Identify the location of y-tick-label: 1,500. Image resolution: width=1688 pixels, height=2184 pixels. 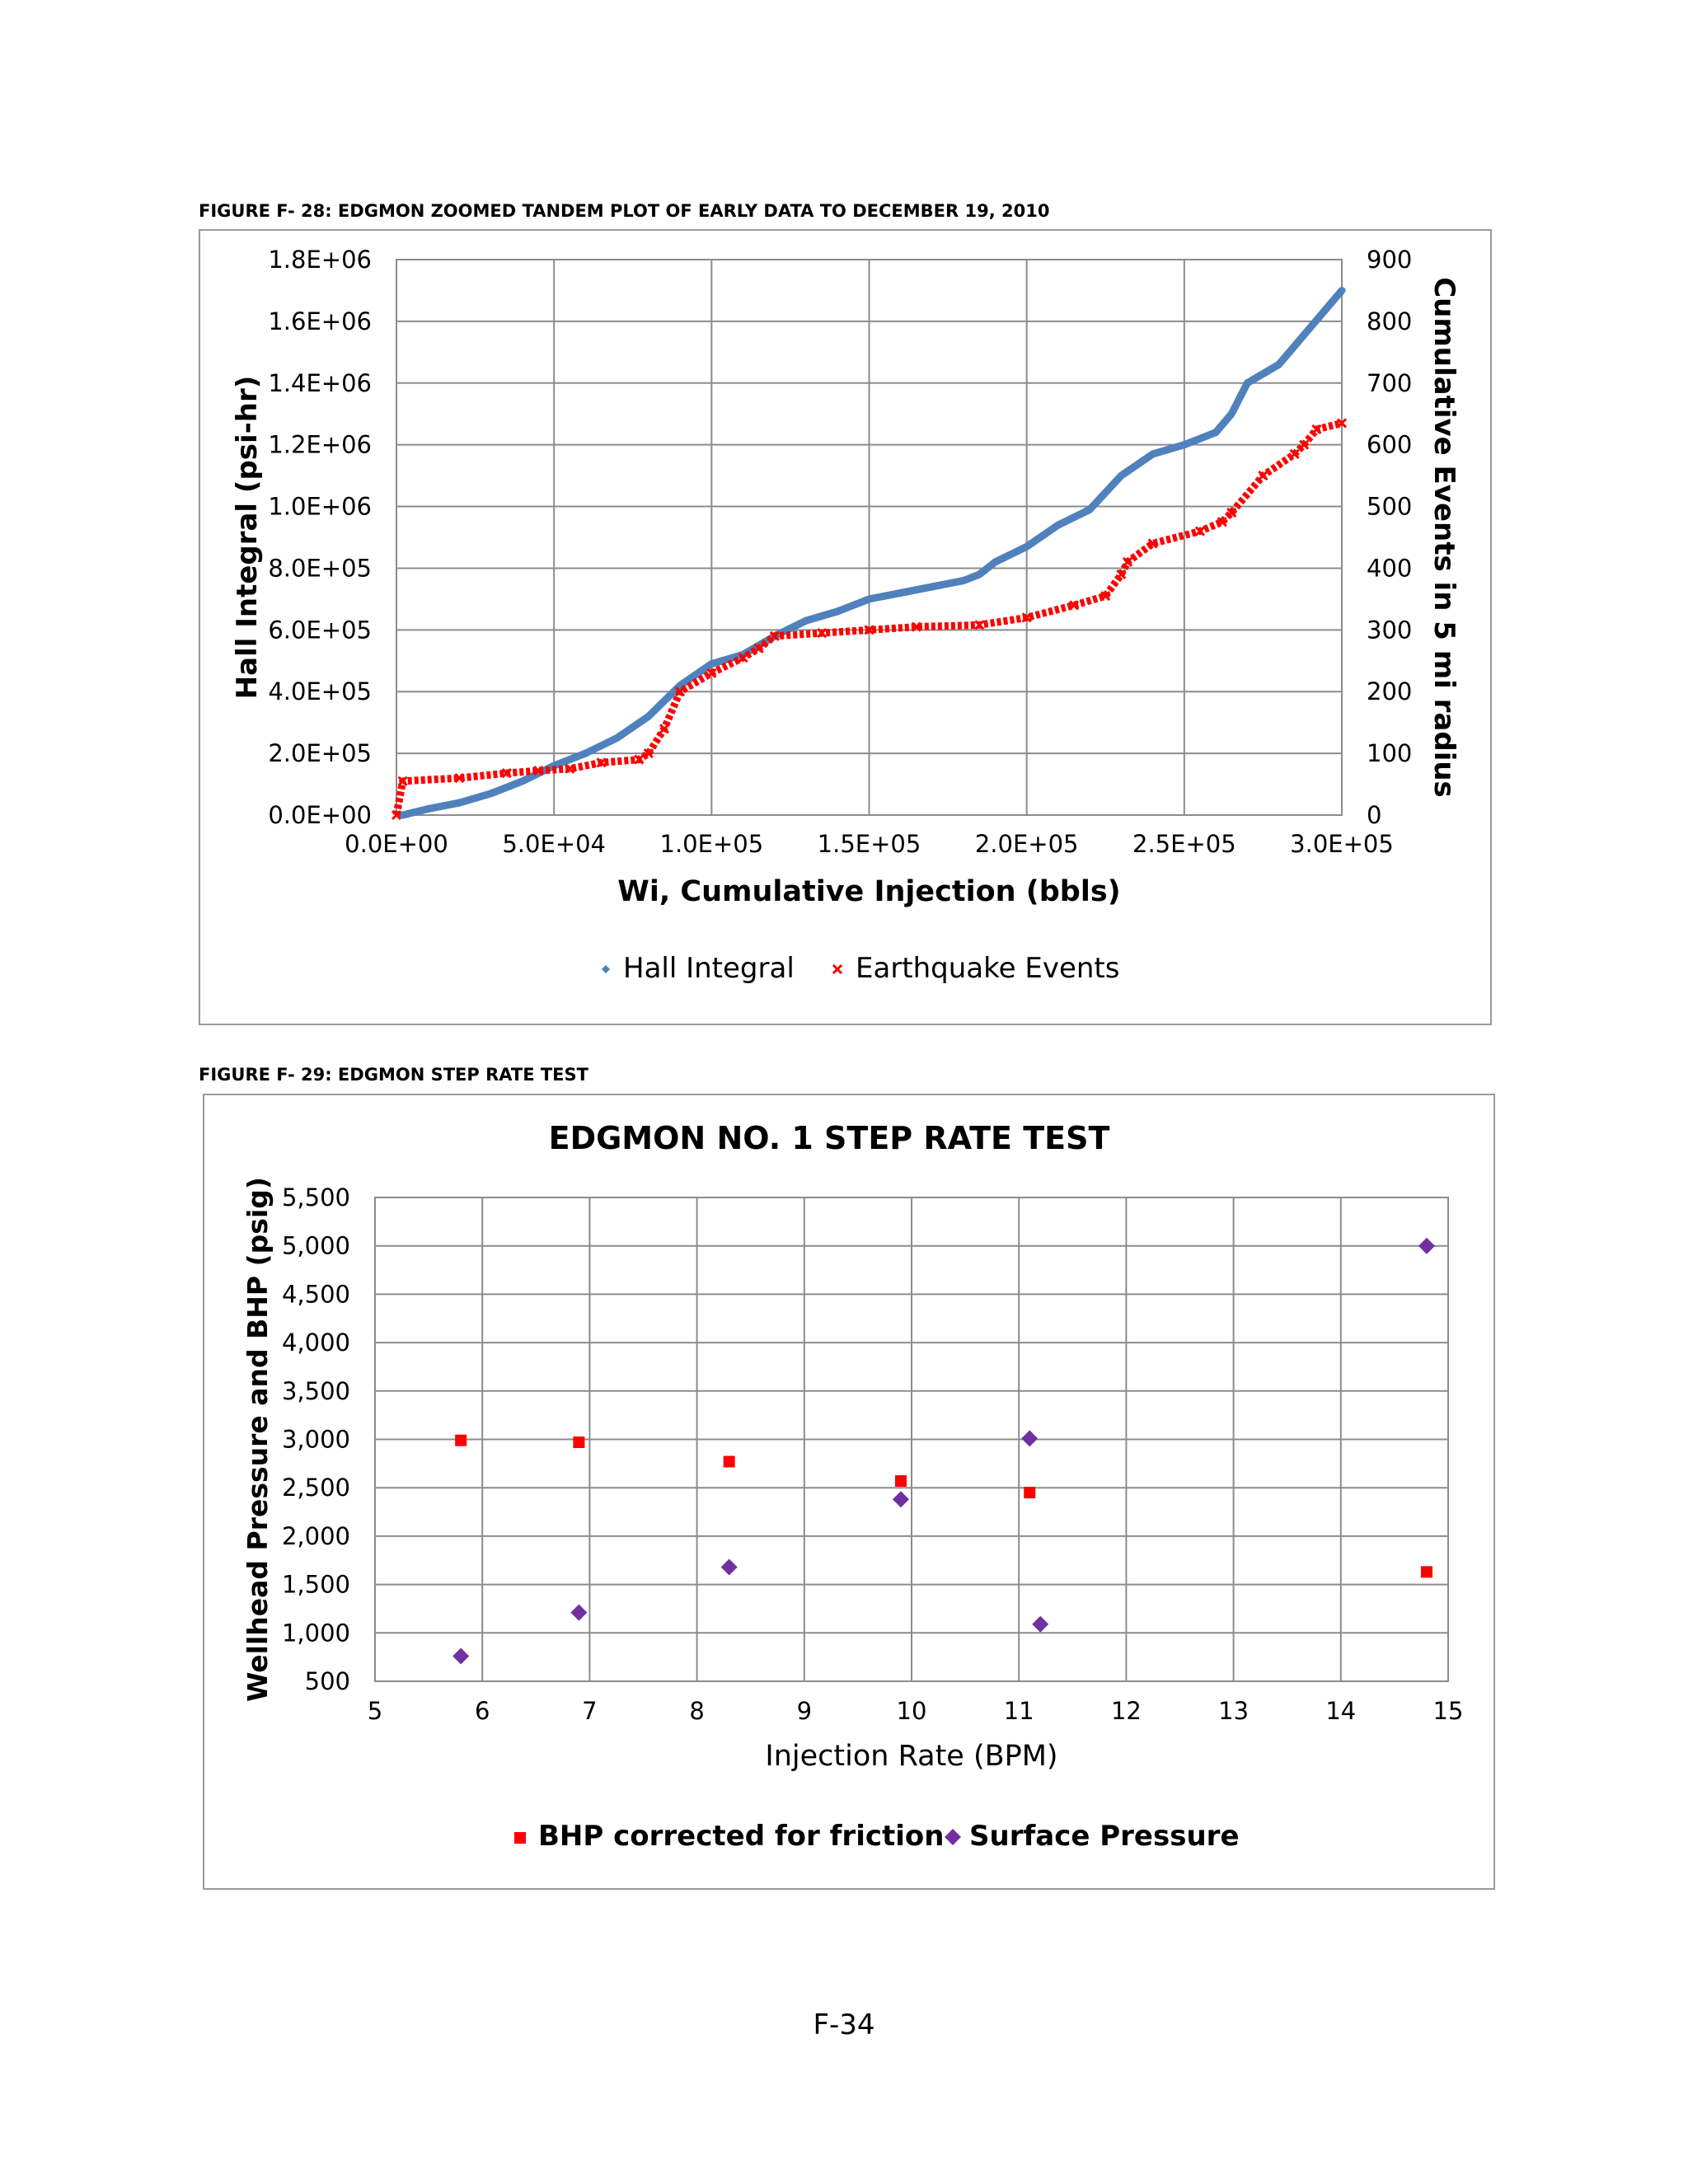
(316, 1585).